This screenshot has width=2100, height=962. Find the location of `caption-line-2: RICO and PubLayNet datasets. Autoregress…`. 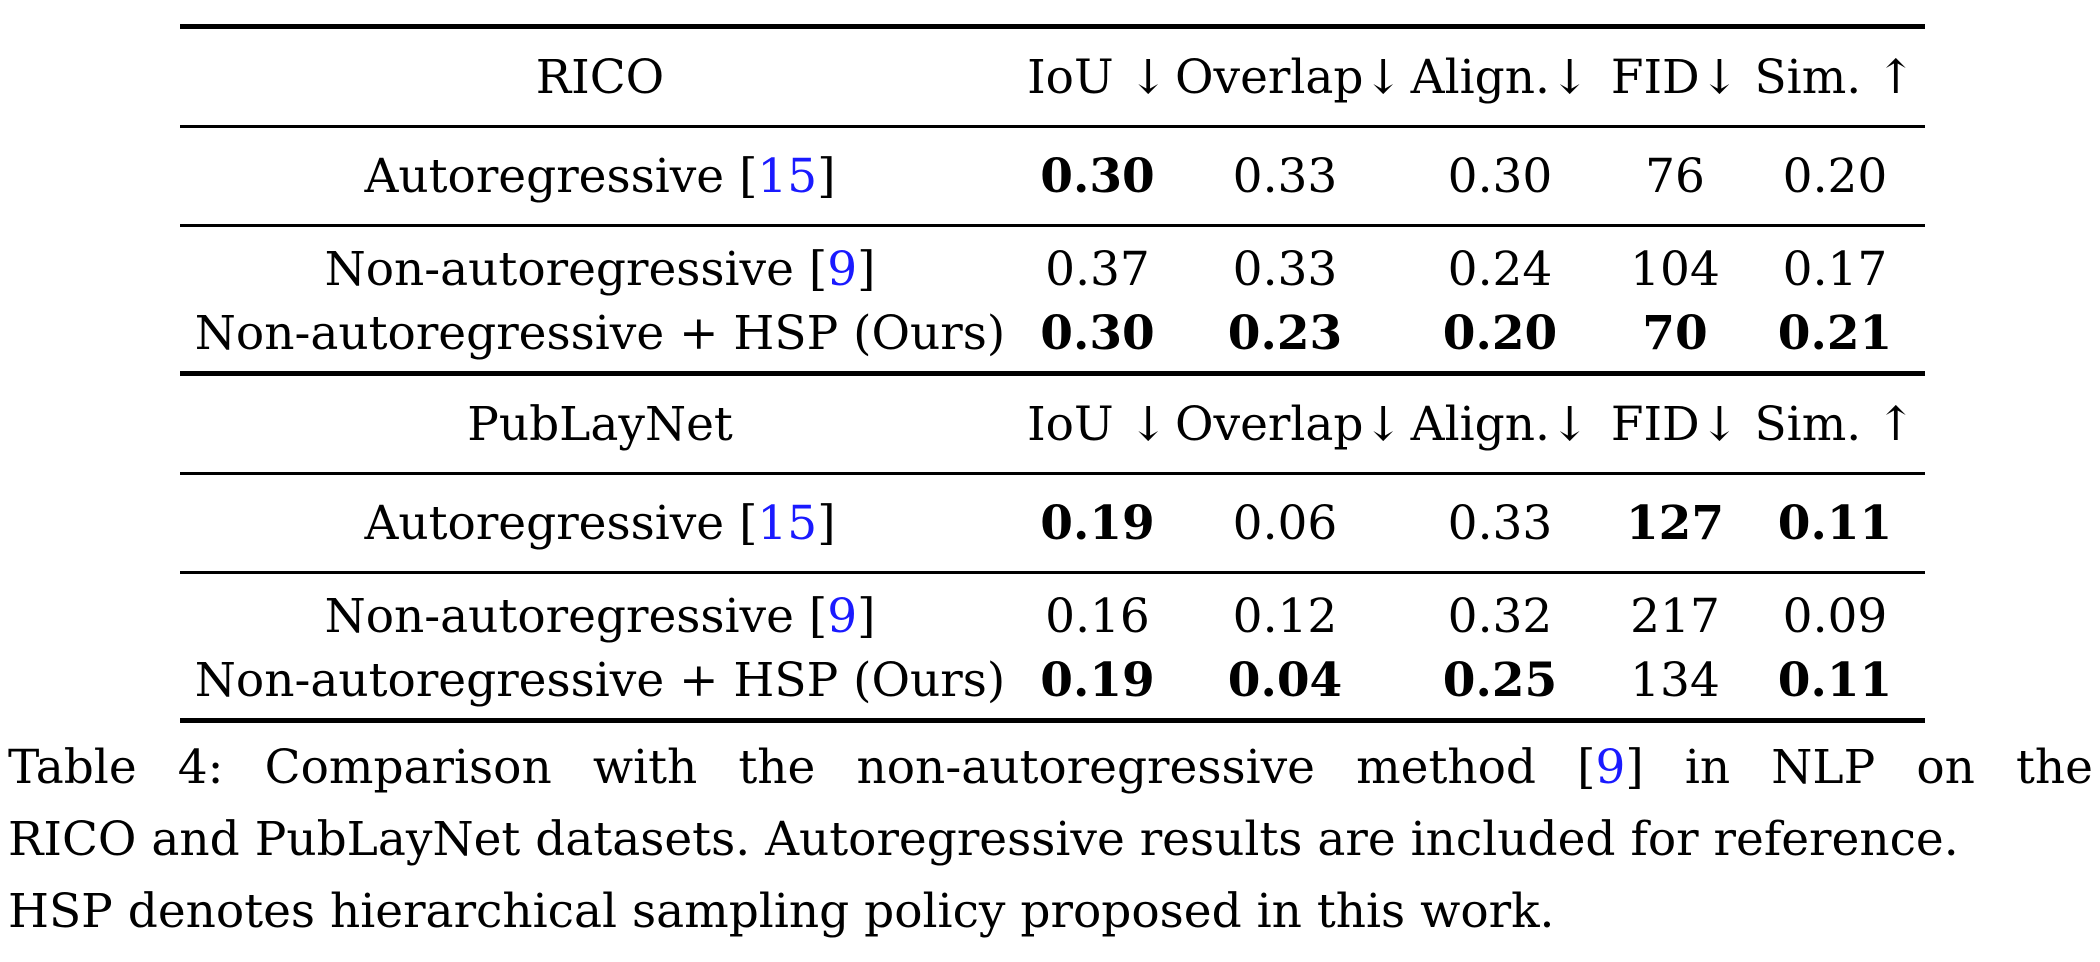

caption-line-2: RICO and PubLayNet datasets. Autoregress… is located at coordinates (983, 839).